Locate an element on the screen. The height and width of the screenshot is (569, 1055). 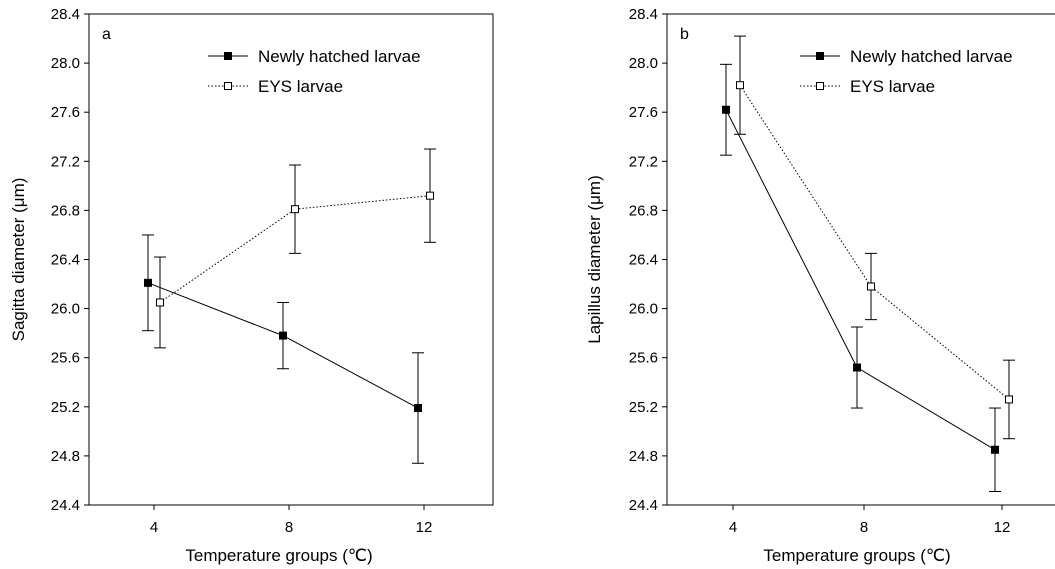
series-eys is located at coordinates (295, 248).